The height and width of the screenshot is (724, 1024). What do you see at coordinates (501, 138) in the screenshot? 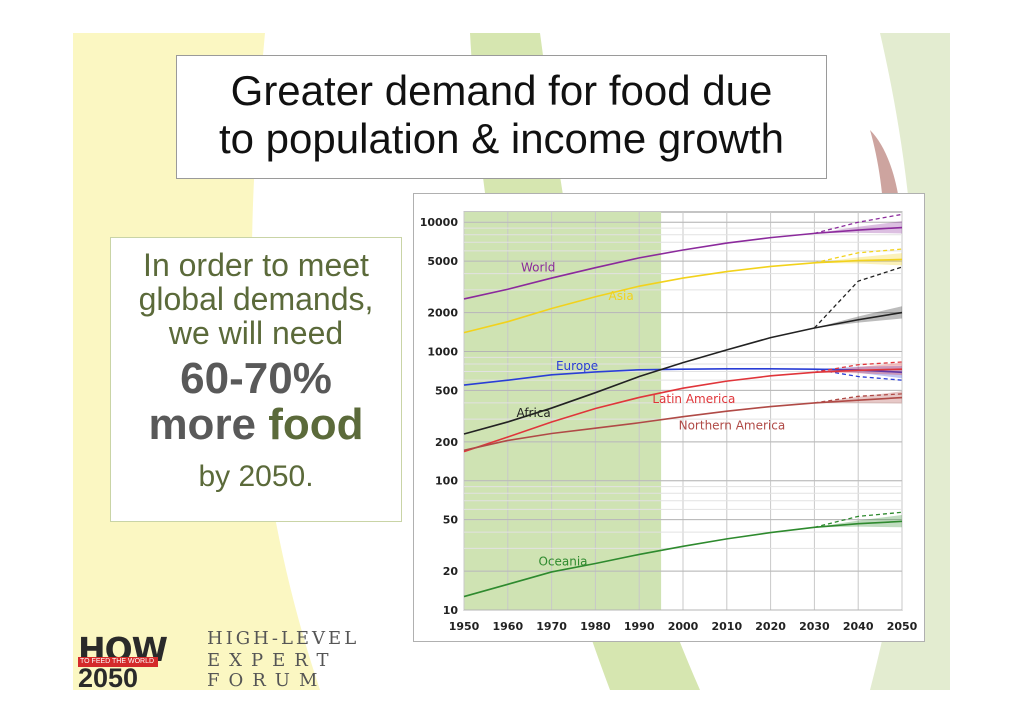
I see `slide-title-line-2: to population & income growth` at bounding box center [501, 138].